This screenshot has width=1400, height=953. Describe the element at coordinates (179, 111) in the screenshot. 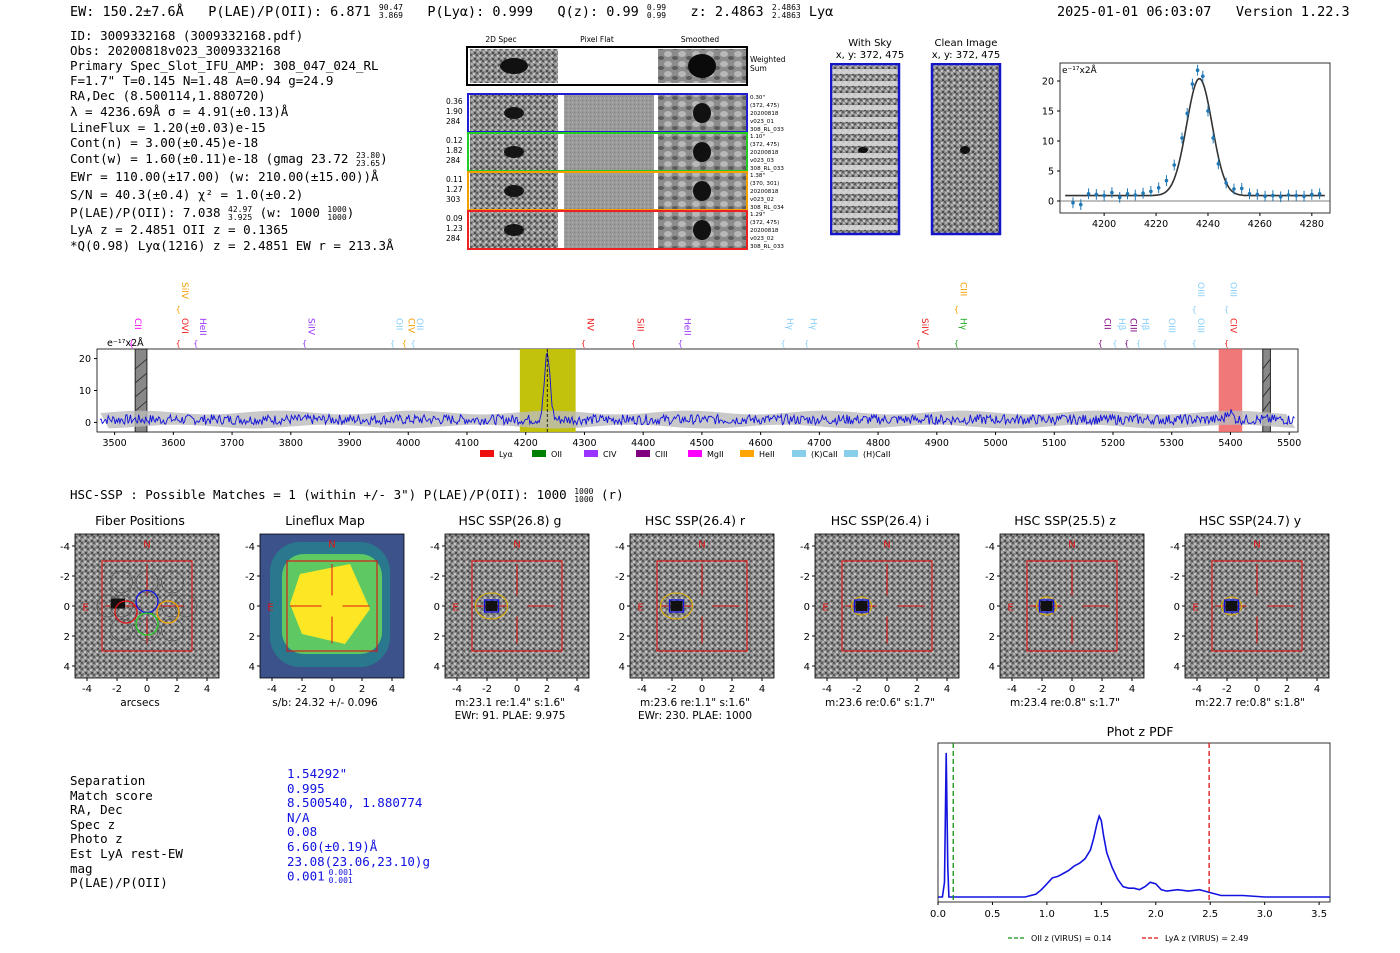

I see `info-lambda: λ = 4236.69Å σ = 4.91(±0.13)Å` at that location.